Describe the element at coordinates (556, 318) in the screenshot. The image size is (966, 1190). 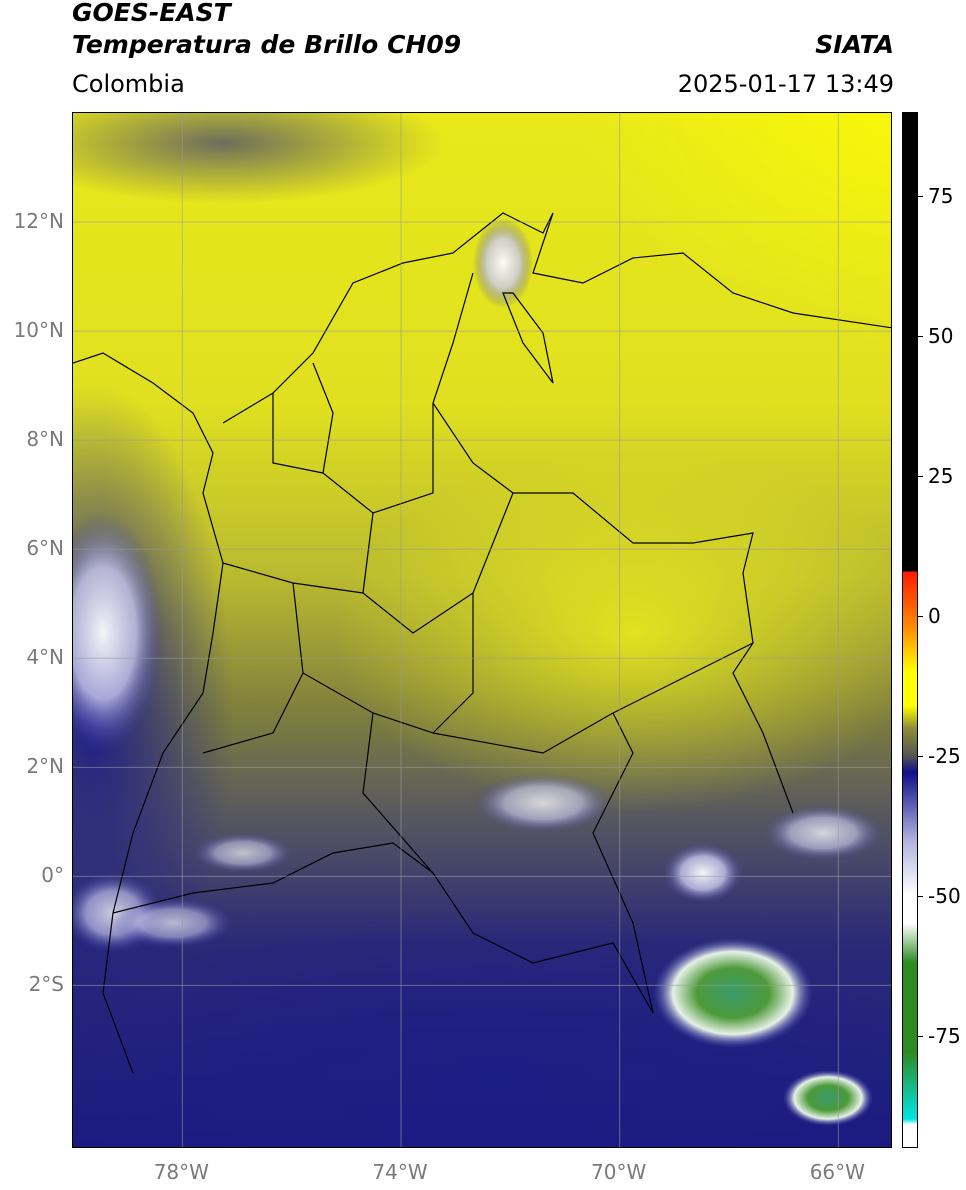
I see `coastline-caribbean` at that location.